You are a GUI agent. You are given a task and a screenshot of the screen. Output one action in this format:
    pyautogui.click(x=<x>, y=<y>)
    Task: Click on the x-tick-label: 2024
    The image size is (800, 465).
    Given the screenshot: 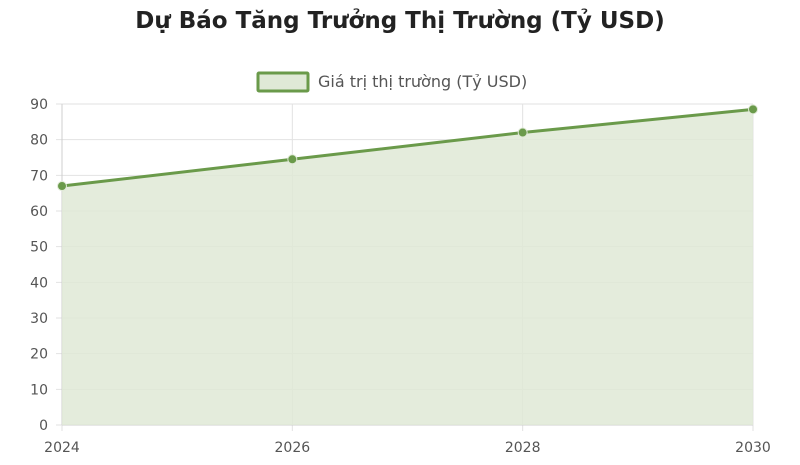 What is the action you would take?
    pyautogui.click(x=62, y=448)
    